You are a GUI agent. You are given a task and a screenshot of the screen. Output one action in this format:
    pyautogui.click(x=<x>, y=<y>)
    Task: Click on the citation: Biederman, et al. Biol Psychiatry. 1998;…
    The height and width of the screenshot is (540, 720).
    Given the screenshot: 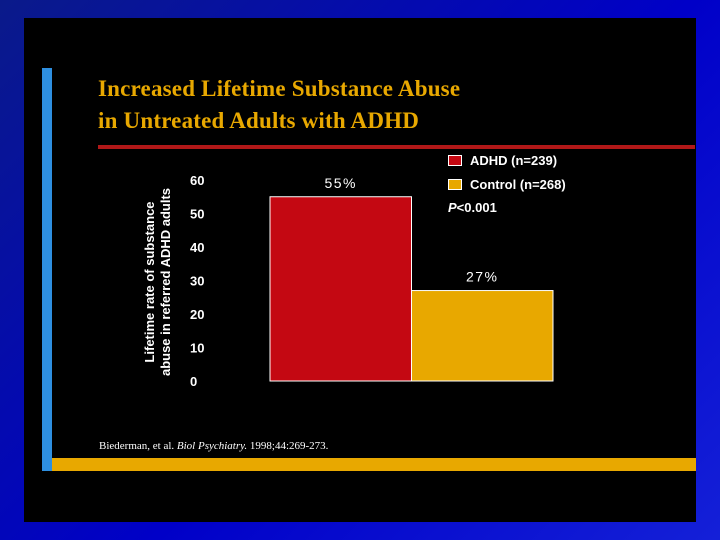 What is the action you would take?
    pyautogui.click(x=213, y=446)
    